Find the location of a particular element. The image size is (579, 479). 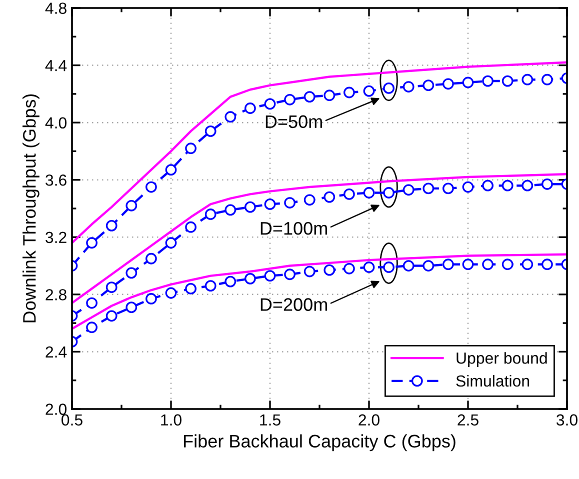

line-series is located at coordinates (319, 291).